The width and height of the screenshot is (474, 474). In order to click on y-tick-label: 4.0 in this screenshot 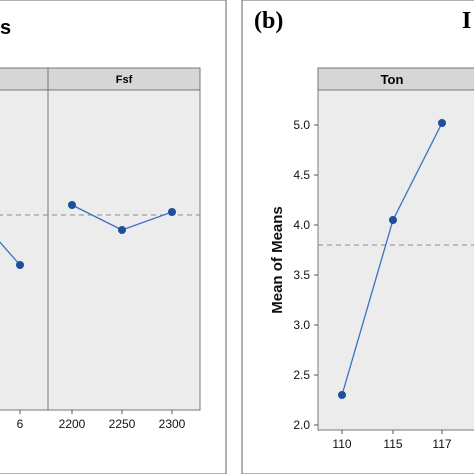, I will do `click(301, 225)`.